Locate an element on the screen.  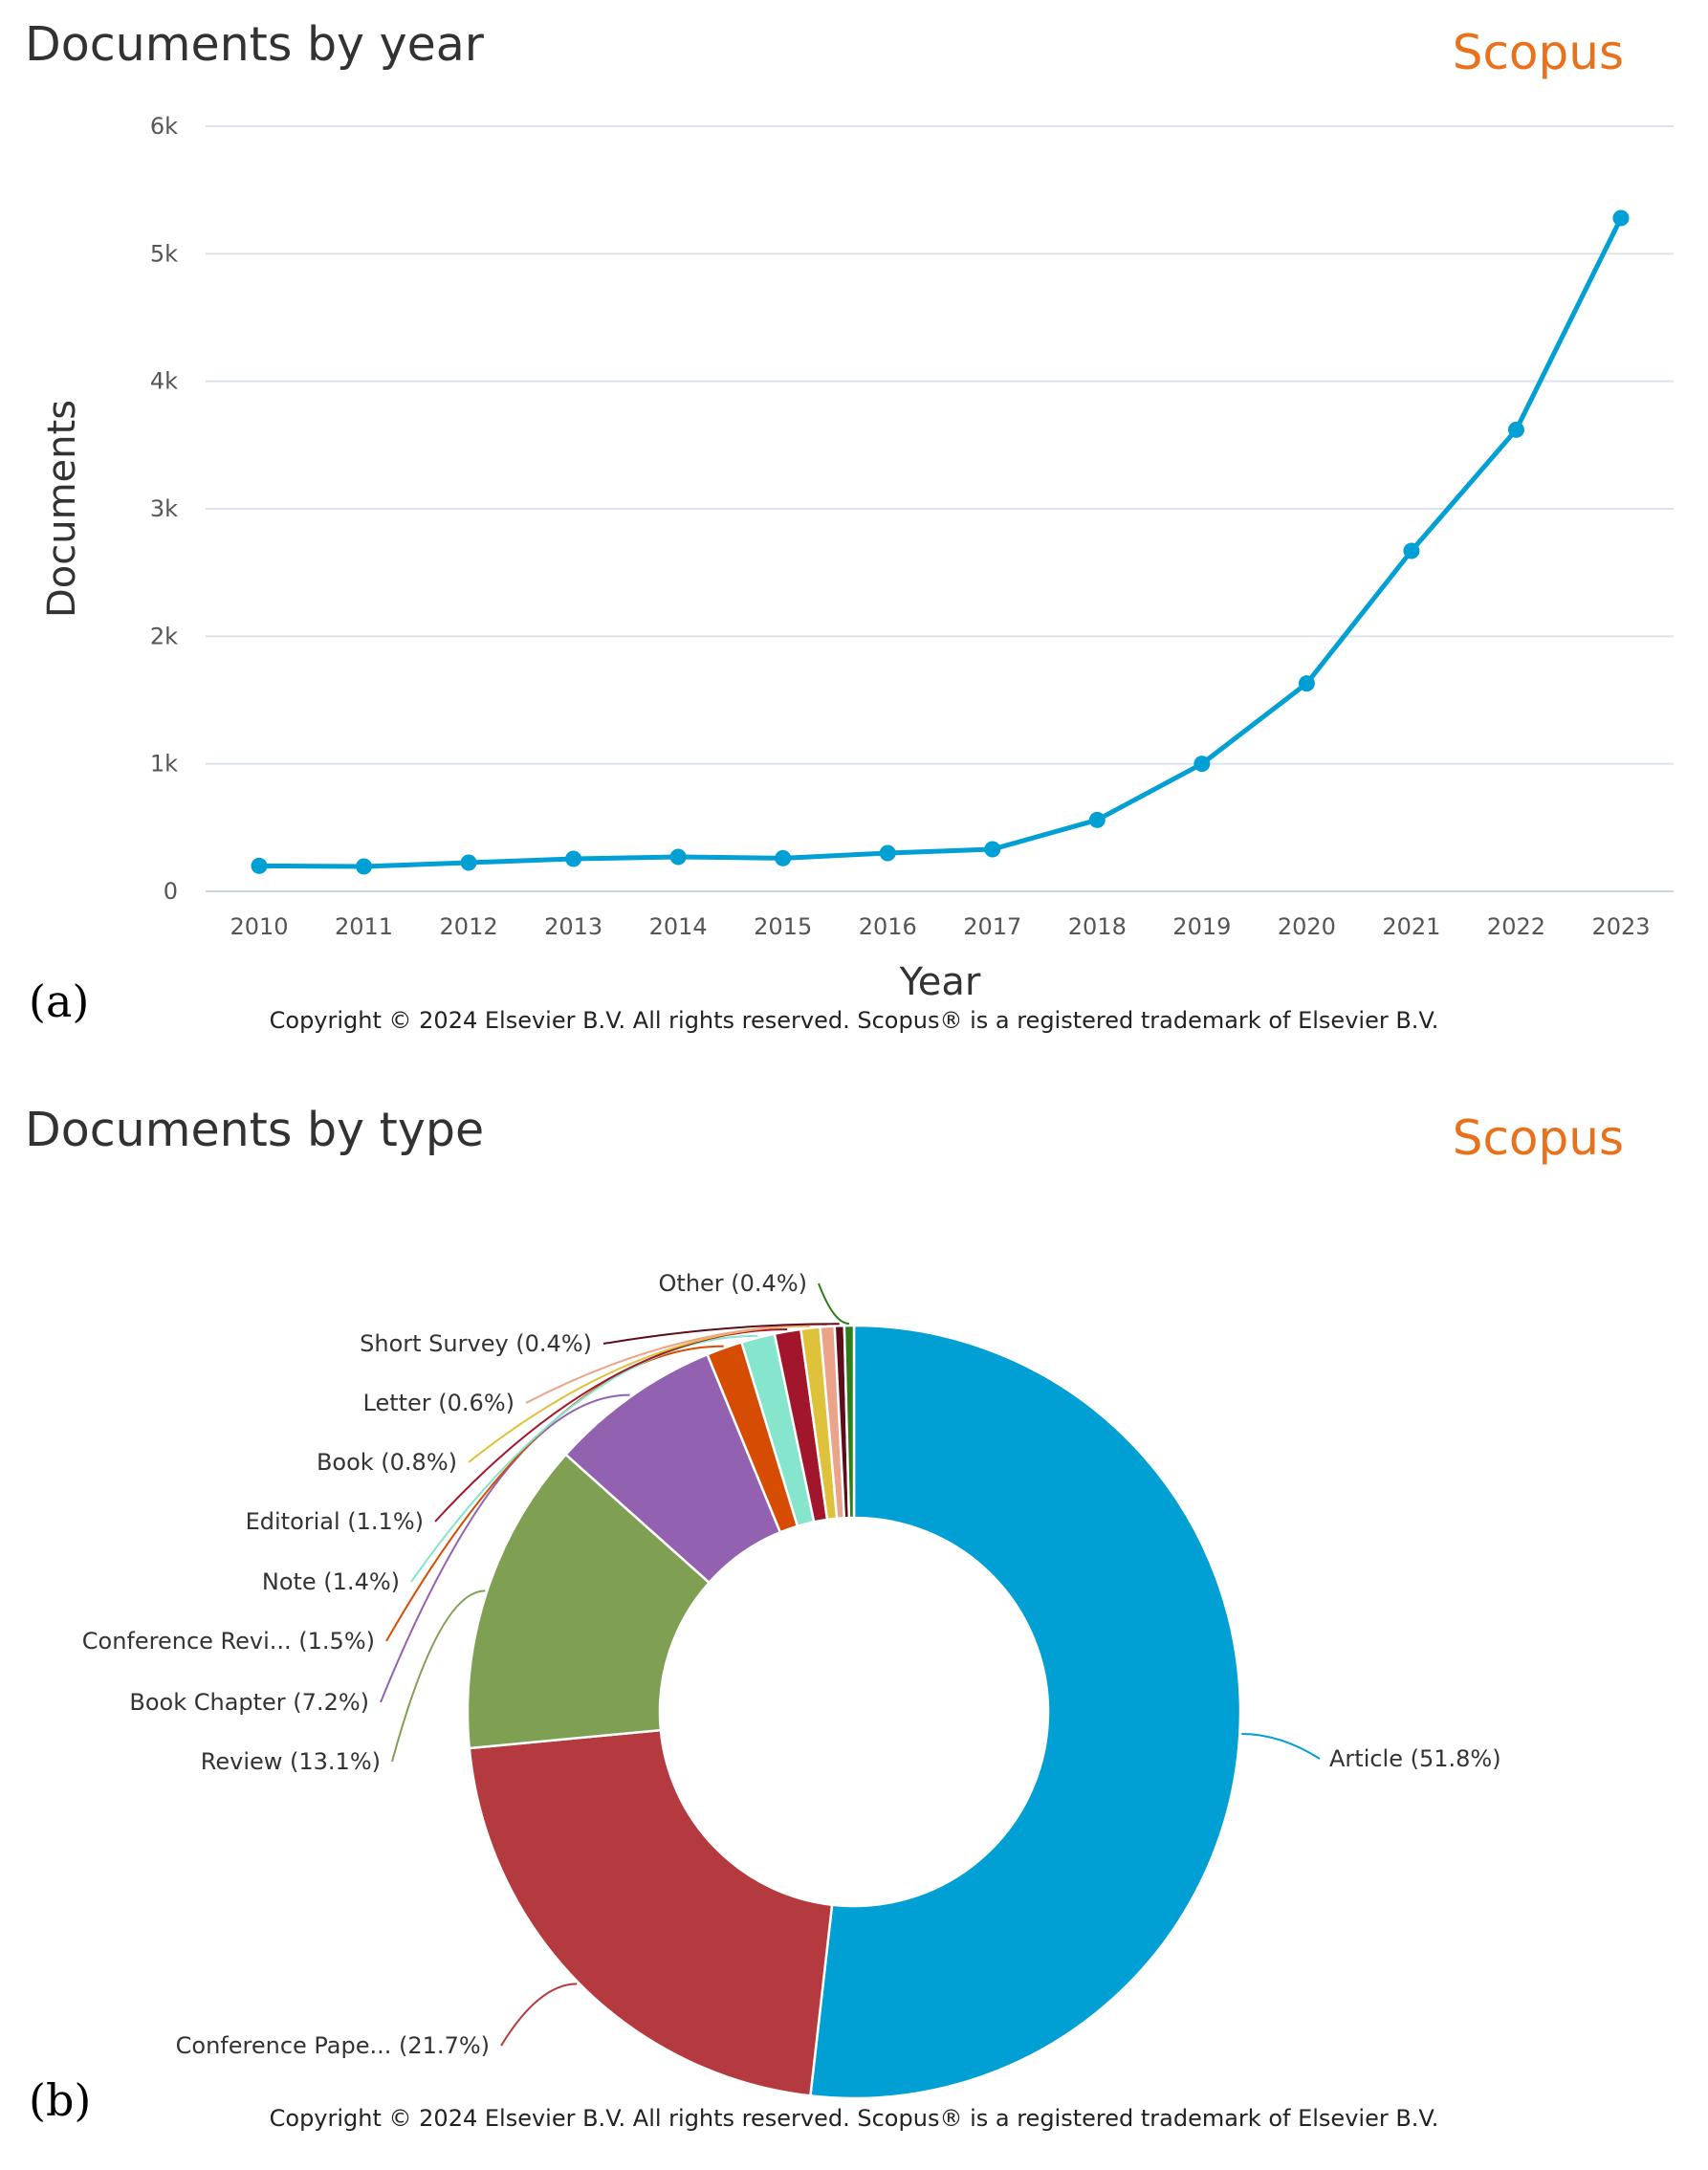
y-tick-label: 4k is located at coordinates (164, 381).